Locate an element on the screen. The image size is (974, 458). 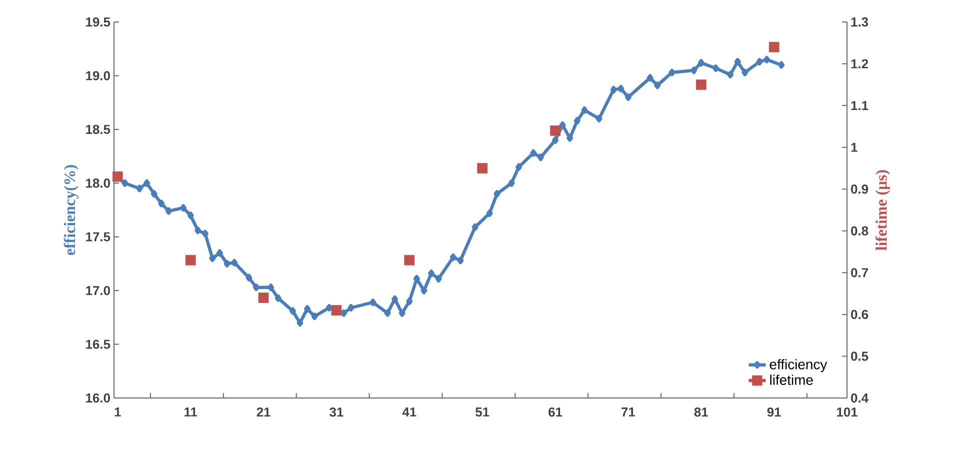
x-tick-label: 11 is located at coordinates (191, 412).